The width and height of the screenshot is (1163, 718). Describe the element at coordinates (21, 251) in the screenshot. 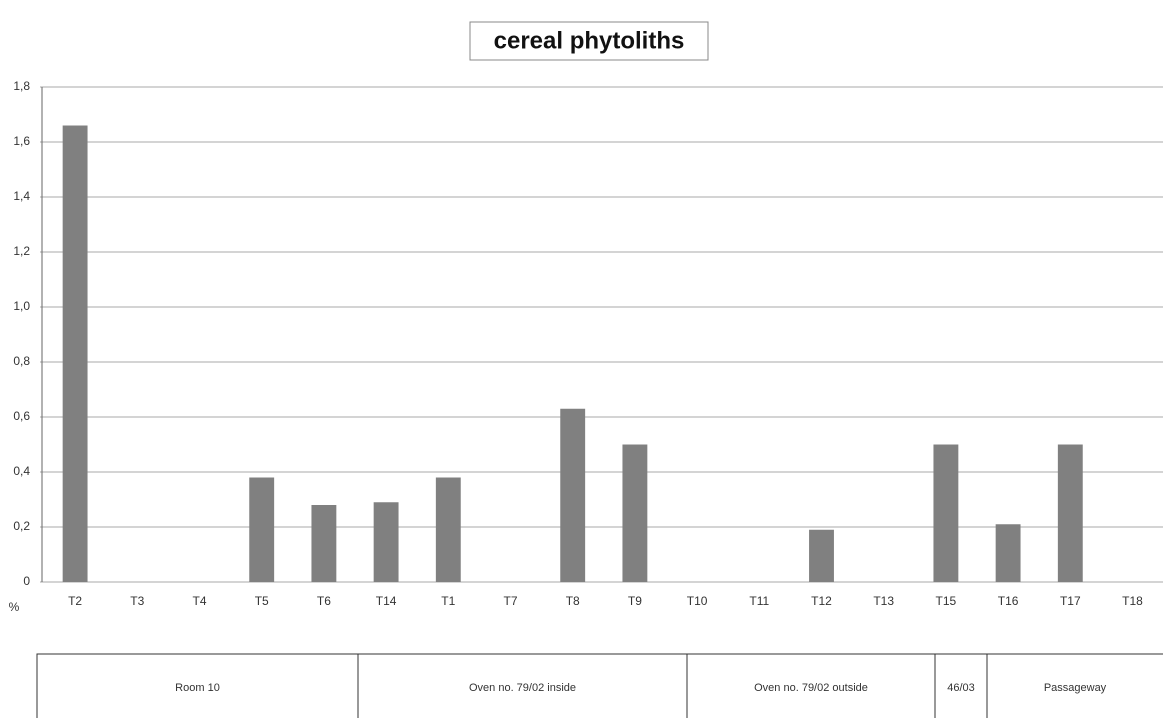

I see `y-tick-label: 1,2` at that location.